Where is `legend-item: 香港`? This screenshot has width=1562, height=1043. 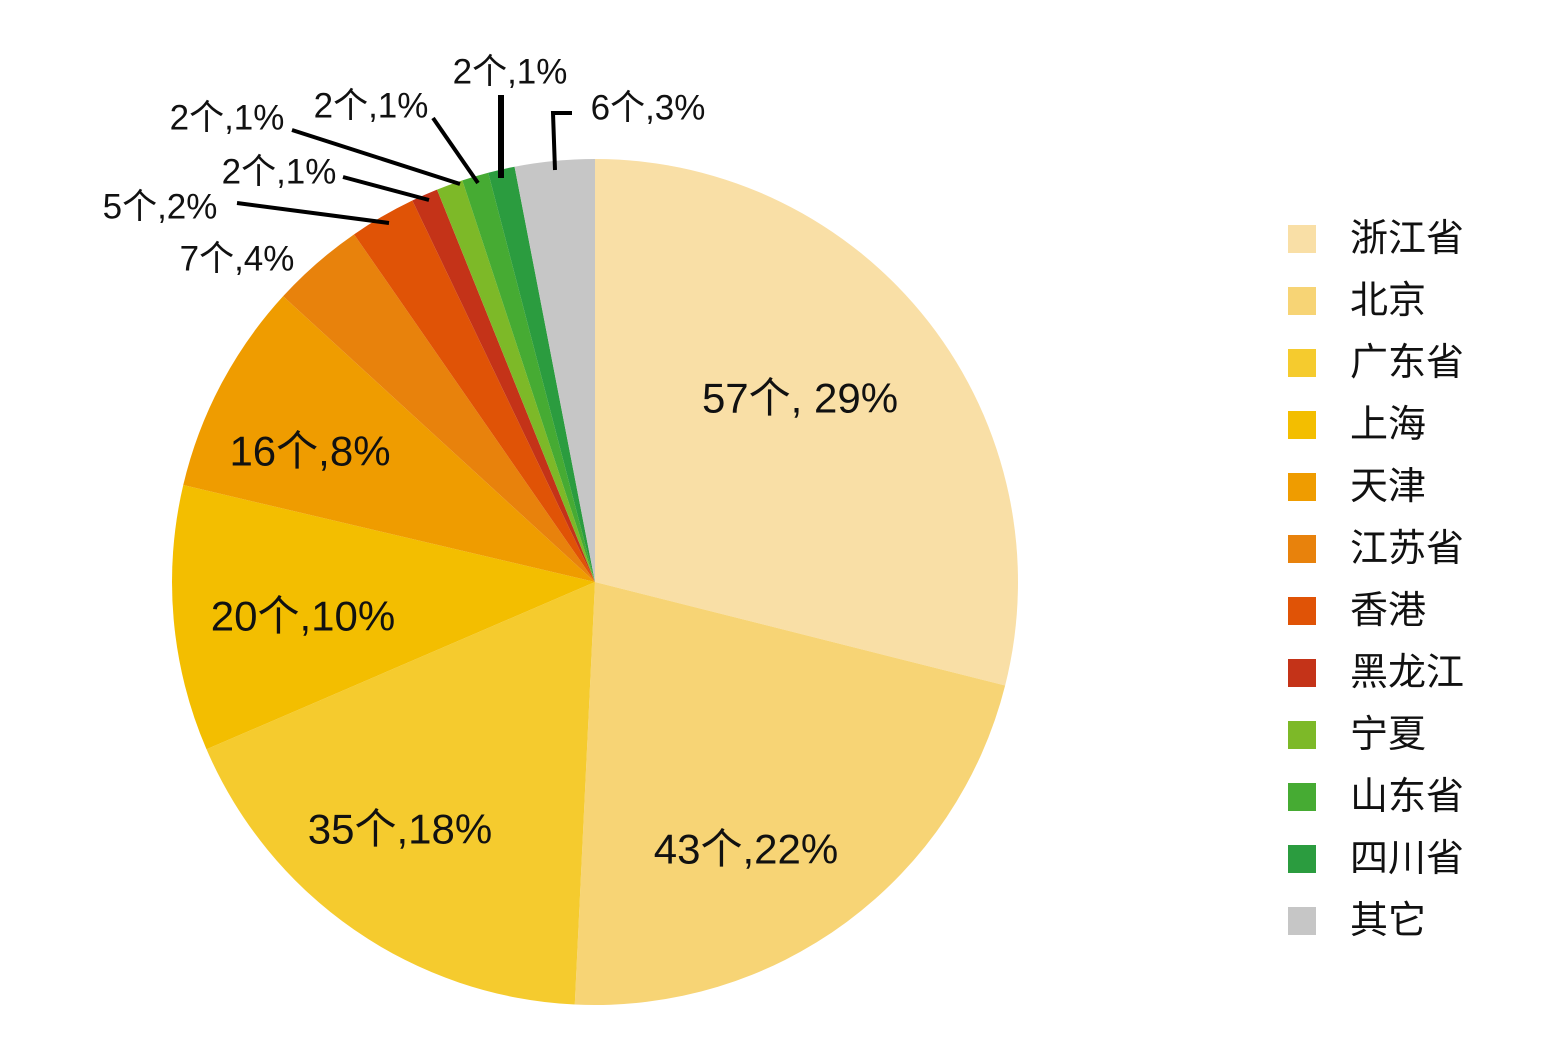
legend-item: 香港 is located at coordinates (1357, 611).